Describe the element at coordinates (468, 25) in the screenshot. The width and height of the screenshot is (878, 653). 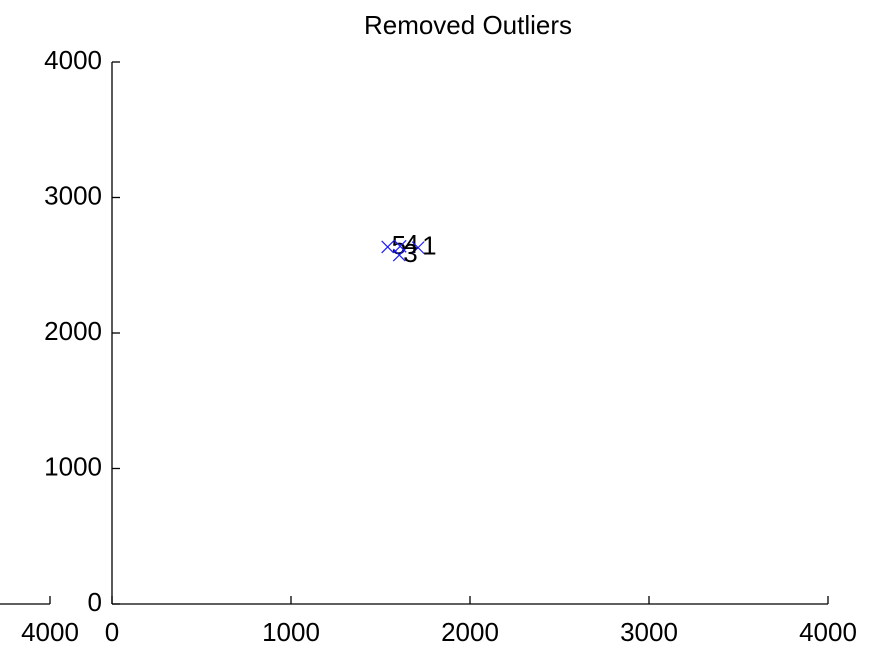
I see `chart-title: Removed Outliers` at that location.